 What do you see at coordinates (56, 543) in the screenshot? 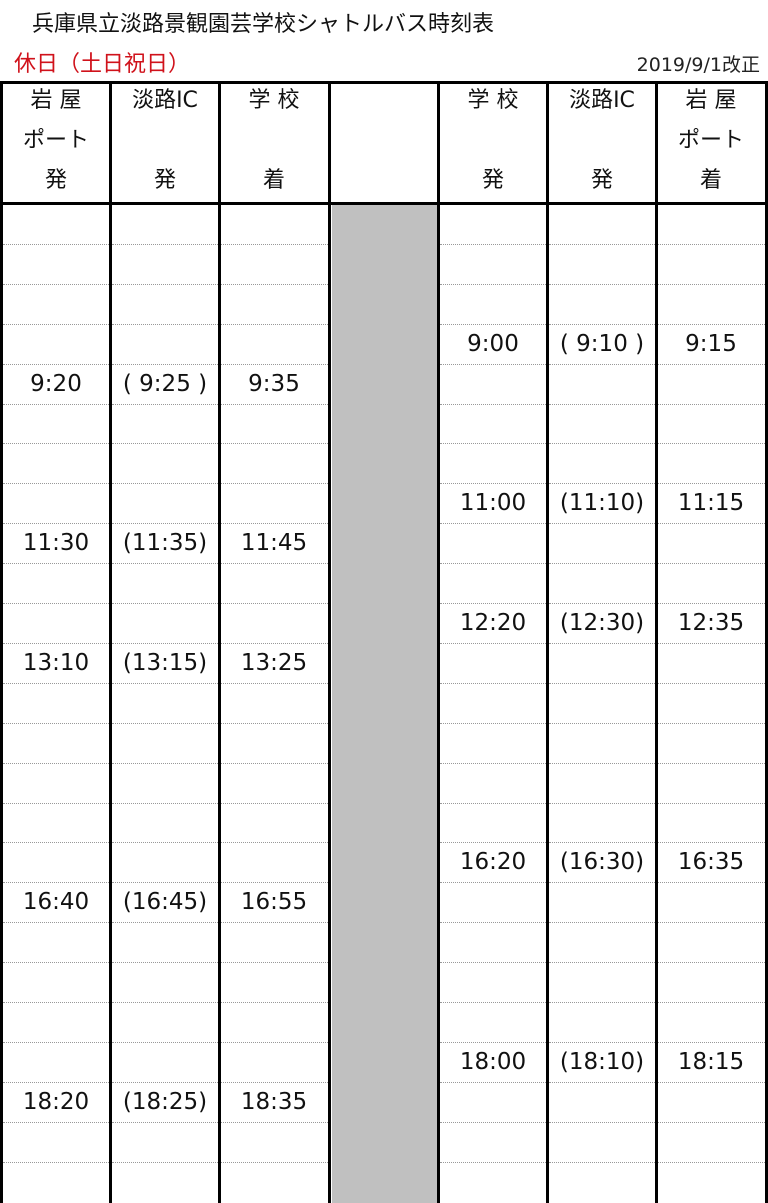
I see `outbound-time-cell: 11:30` at bounding box center [56, 543].